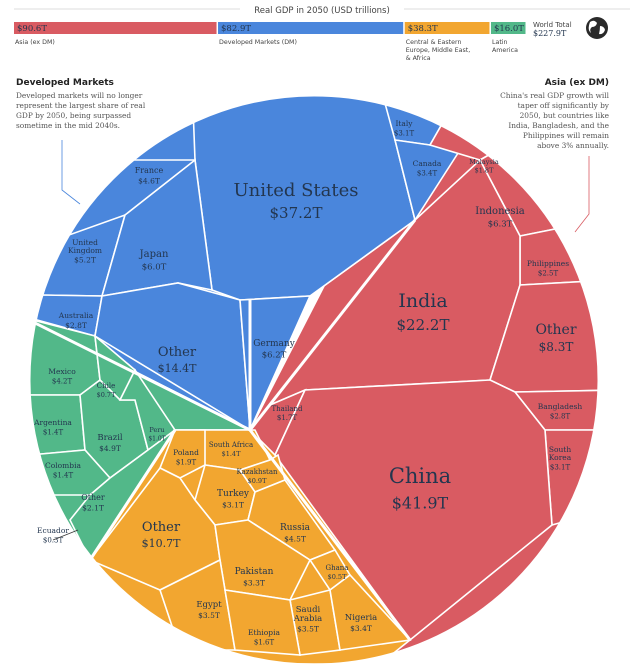 The image size is (644, 664). Describe the element at coordinates (274, 356) in the screenshot. I see `country-value-germany: $6.2T` at that location.